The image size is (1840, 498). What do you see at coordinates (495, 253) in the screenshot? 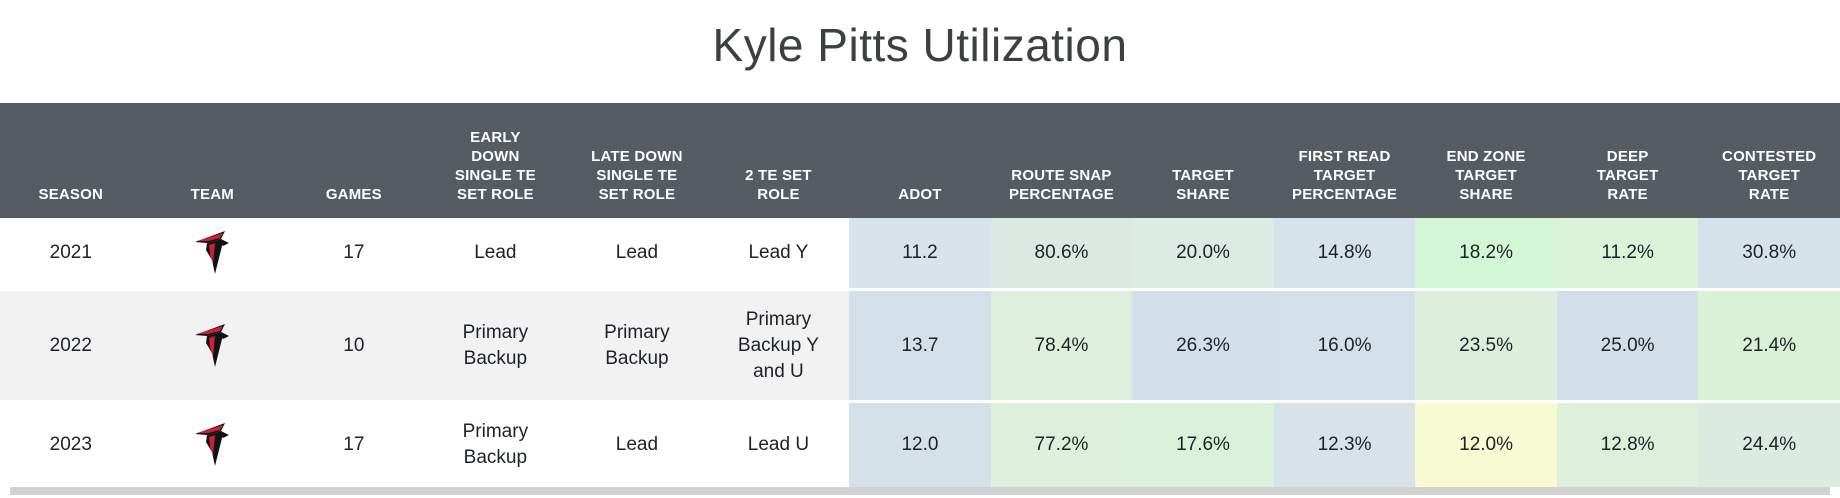
I see `early-down-role-cell: Lead` at bounding box center [495, 253].